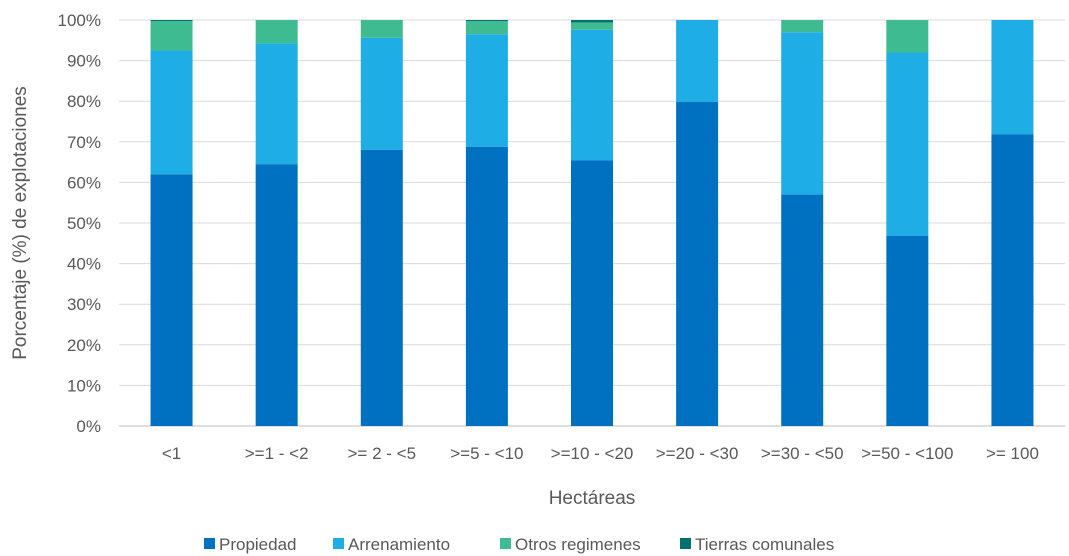 The height and width of the screenshot is (556, 1069). I want to click on x-tick-label: >=5 - <10, so click(486, 453).